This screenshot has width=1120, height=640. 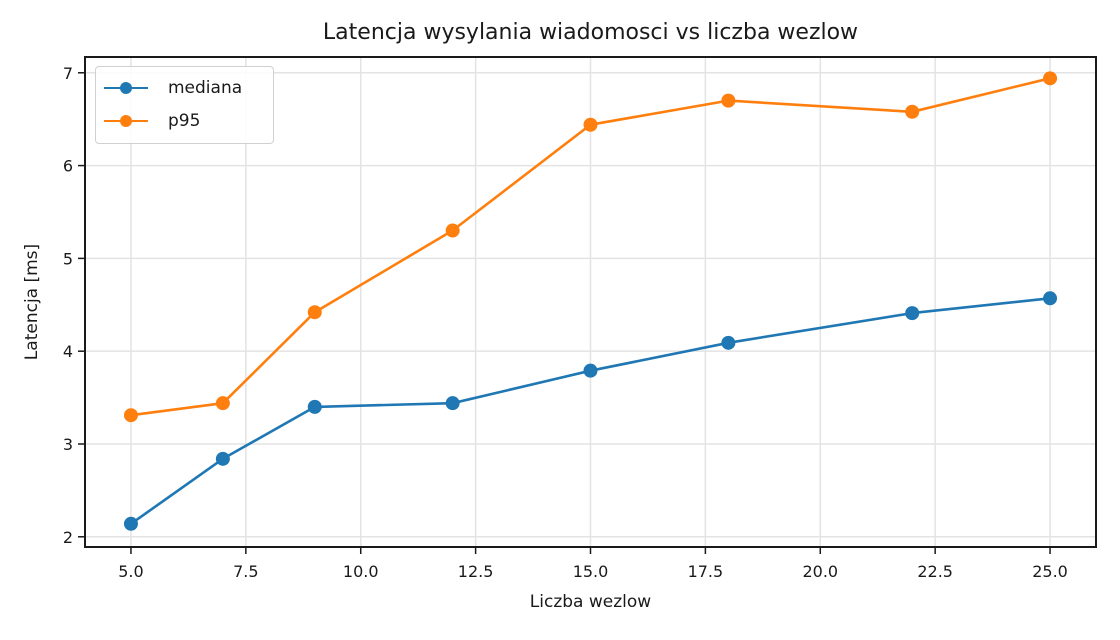 I want to click on y-tick-label: 4, so click(x=68, y=351).